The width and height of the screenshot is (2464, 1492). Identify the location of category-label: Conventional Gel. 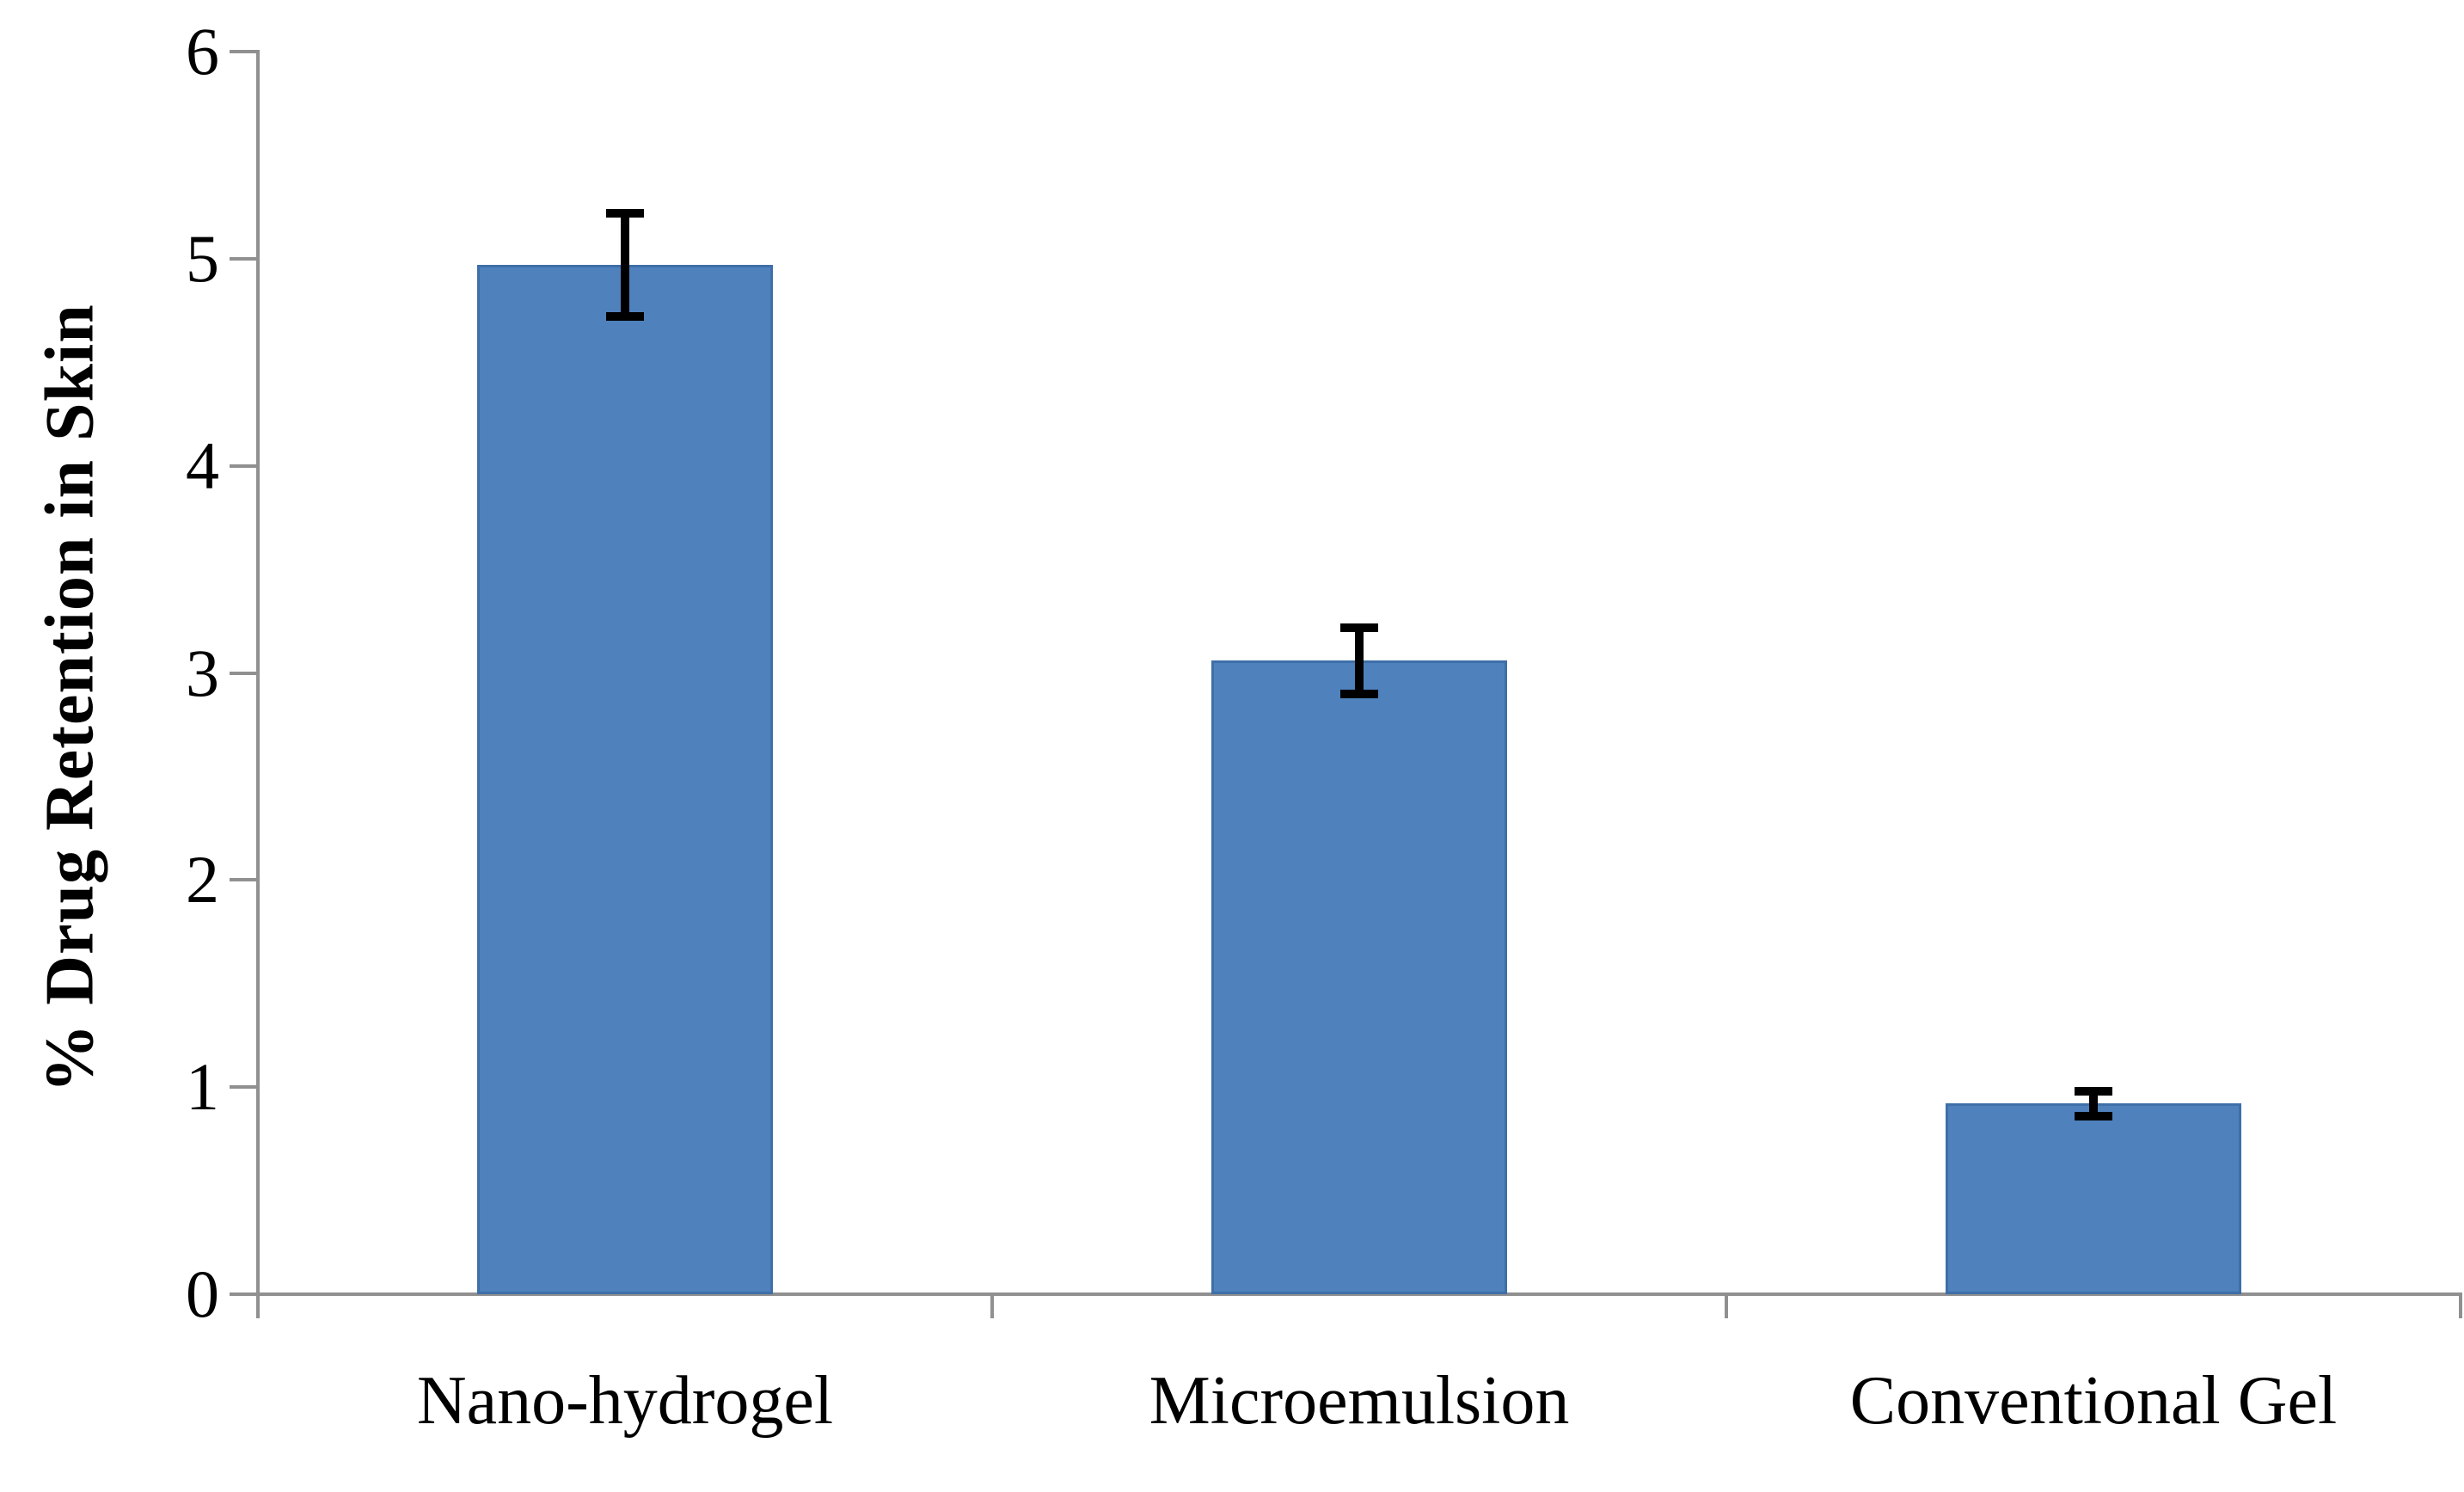
(2093, 1401).